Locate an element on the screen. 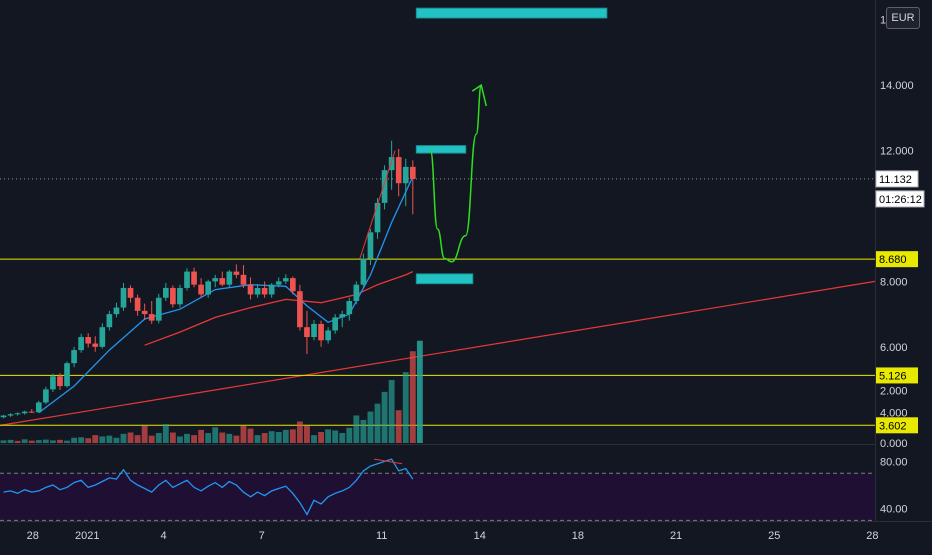 The width and height of the screenshot is (932, 555). divergence-line-price is located at coordinates (377, 204).